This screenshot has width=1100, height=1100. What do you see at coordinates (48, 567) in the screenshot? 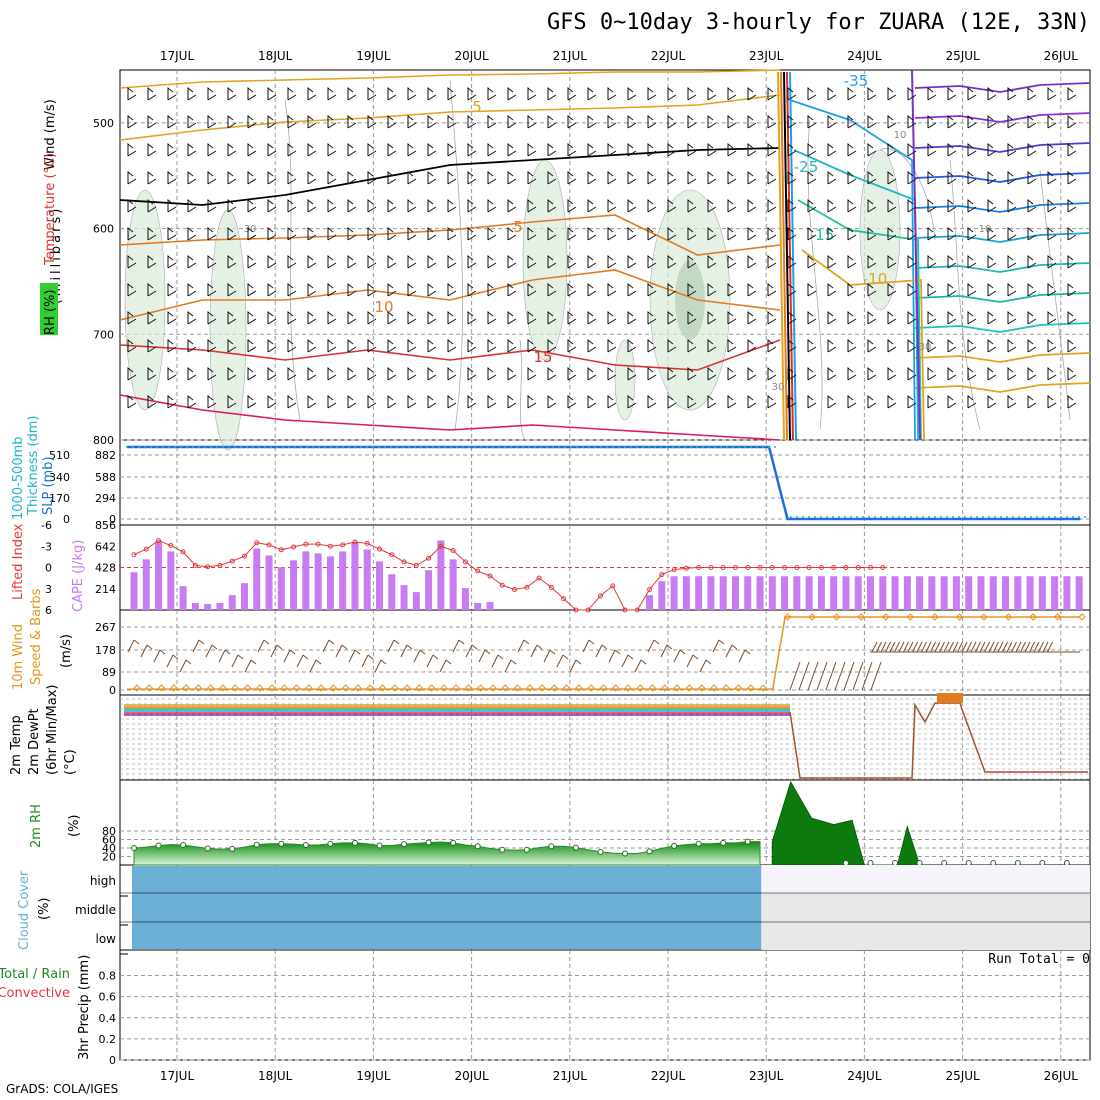
I see `cape-axis-labels: Lifted Index CAPE (J/kg)` at bounding box center [48, 567].